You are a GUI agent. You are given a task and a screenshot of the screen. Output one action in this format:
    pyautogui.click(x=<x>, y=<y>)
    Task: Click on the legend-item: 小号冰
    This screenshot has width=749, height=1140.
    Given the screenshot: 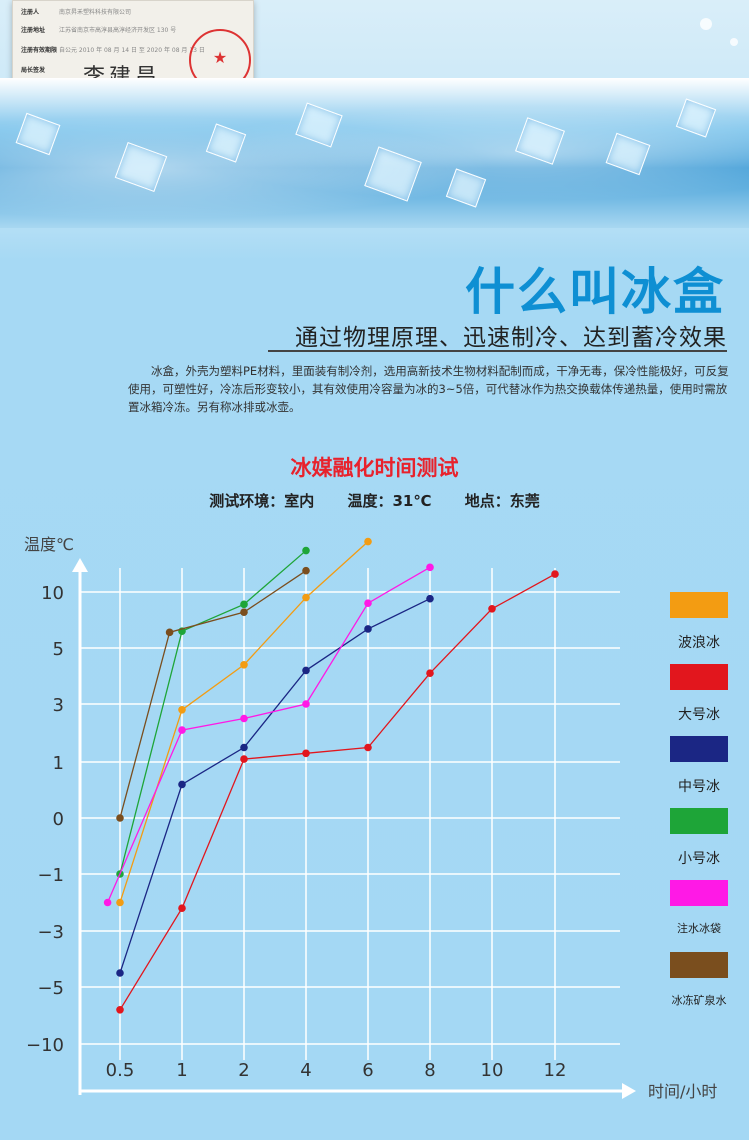 What is the action you would take?
    pyautogui.click(x=699, y=838)
    